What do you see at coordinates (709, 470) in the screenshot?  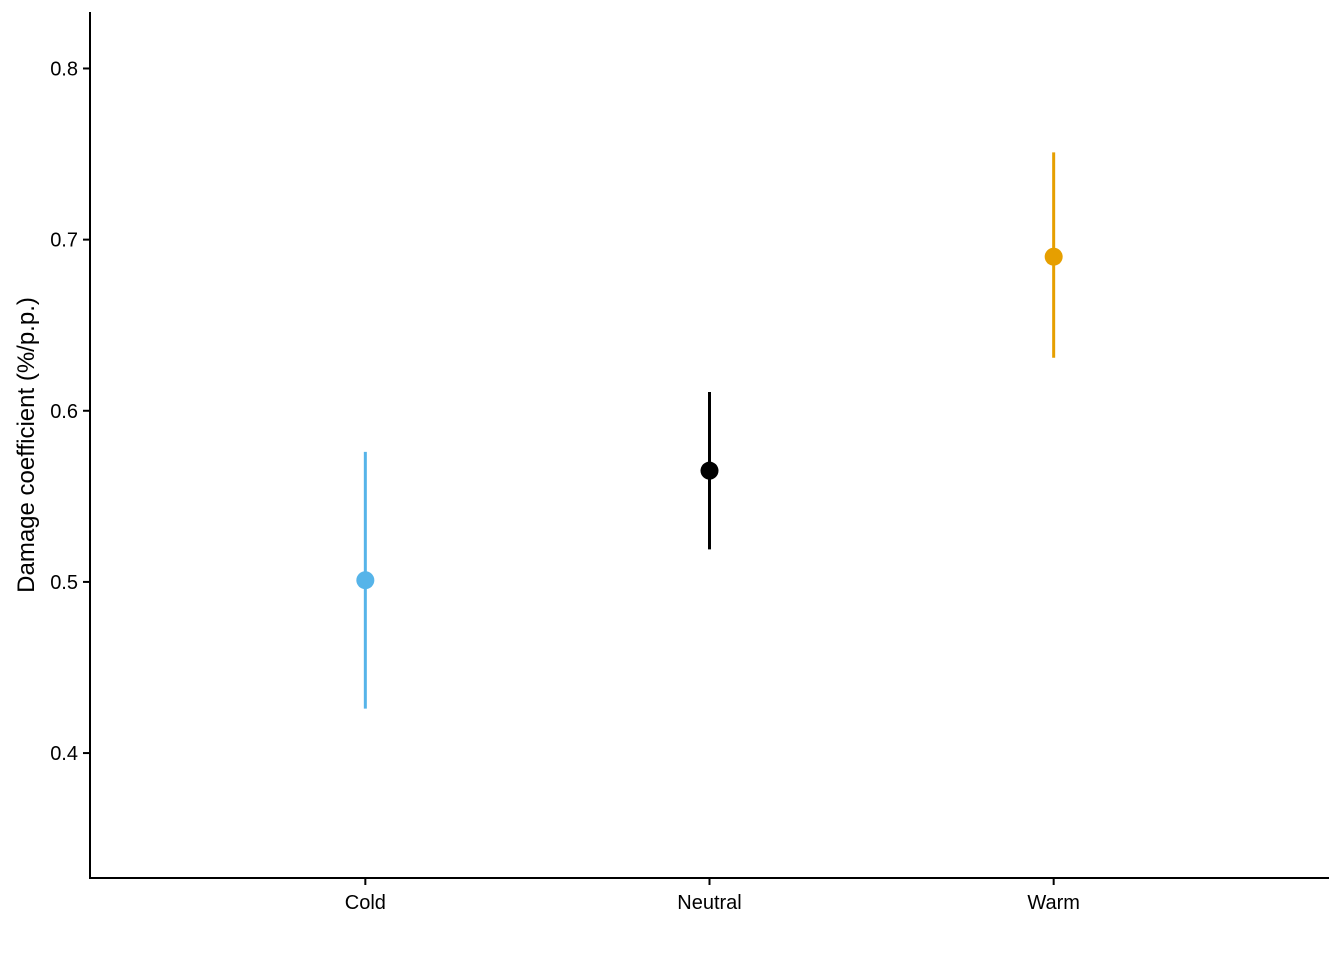 I see `point-neutral` at bounding box center [709, 470].